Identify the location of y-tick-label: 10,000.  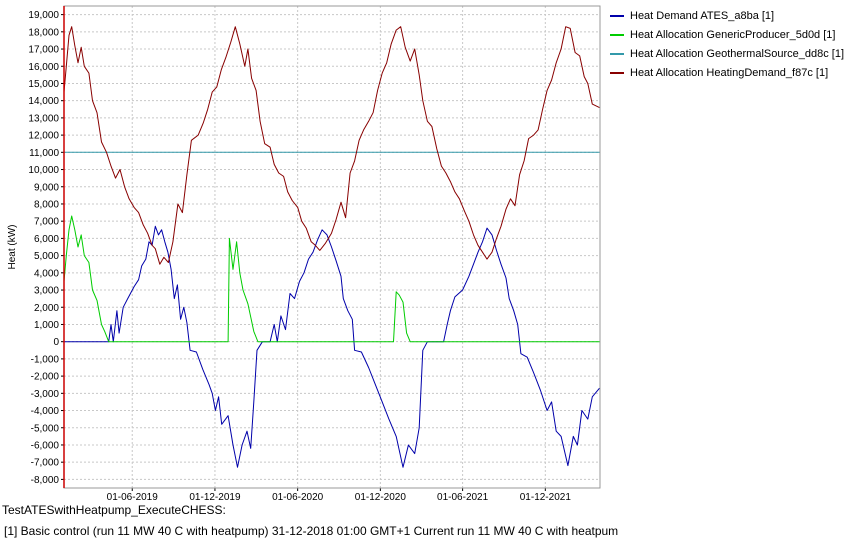
(43, 170).